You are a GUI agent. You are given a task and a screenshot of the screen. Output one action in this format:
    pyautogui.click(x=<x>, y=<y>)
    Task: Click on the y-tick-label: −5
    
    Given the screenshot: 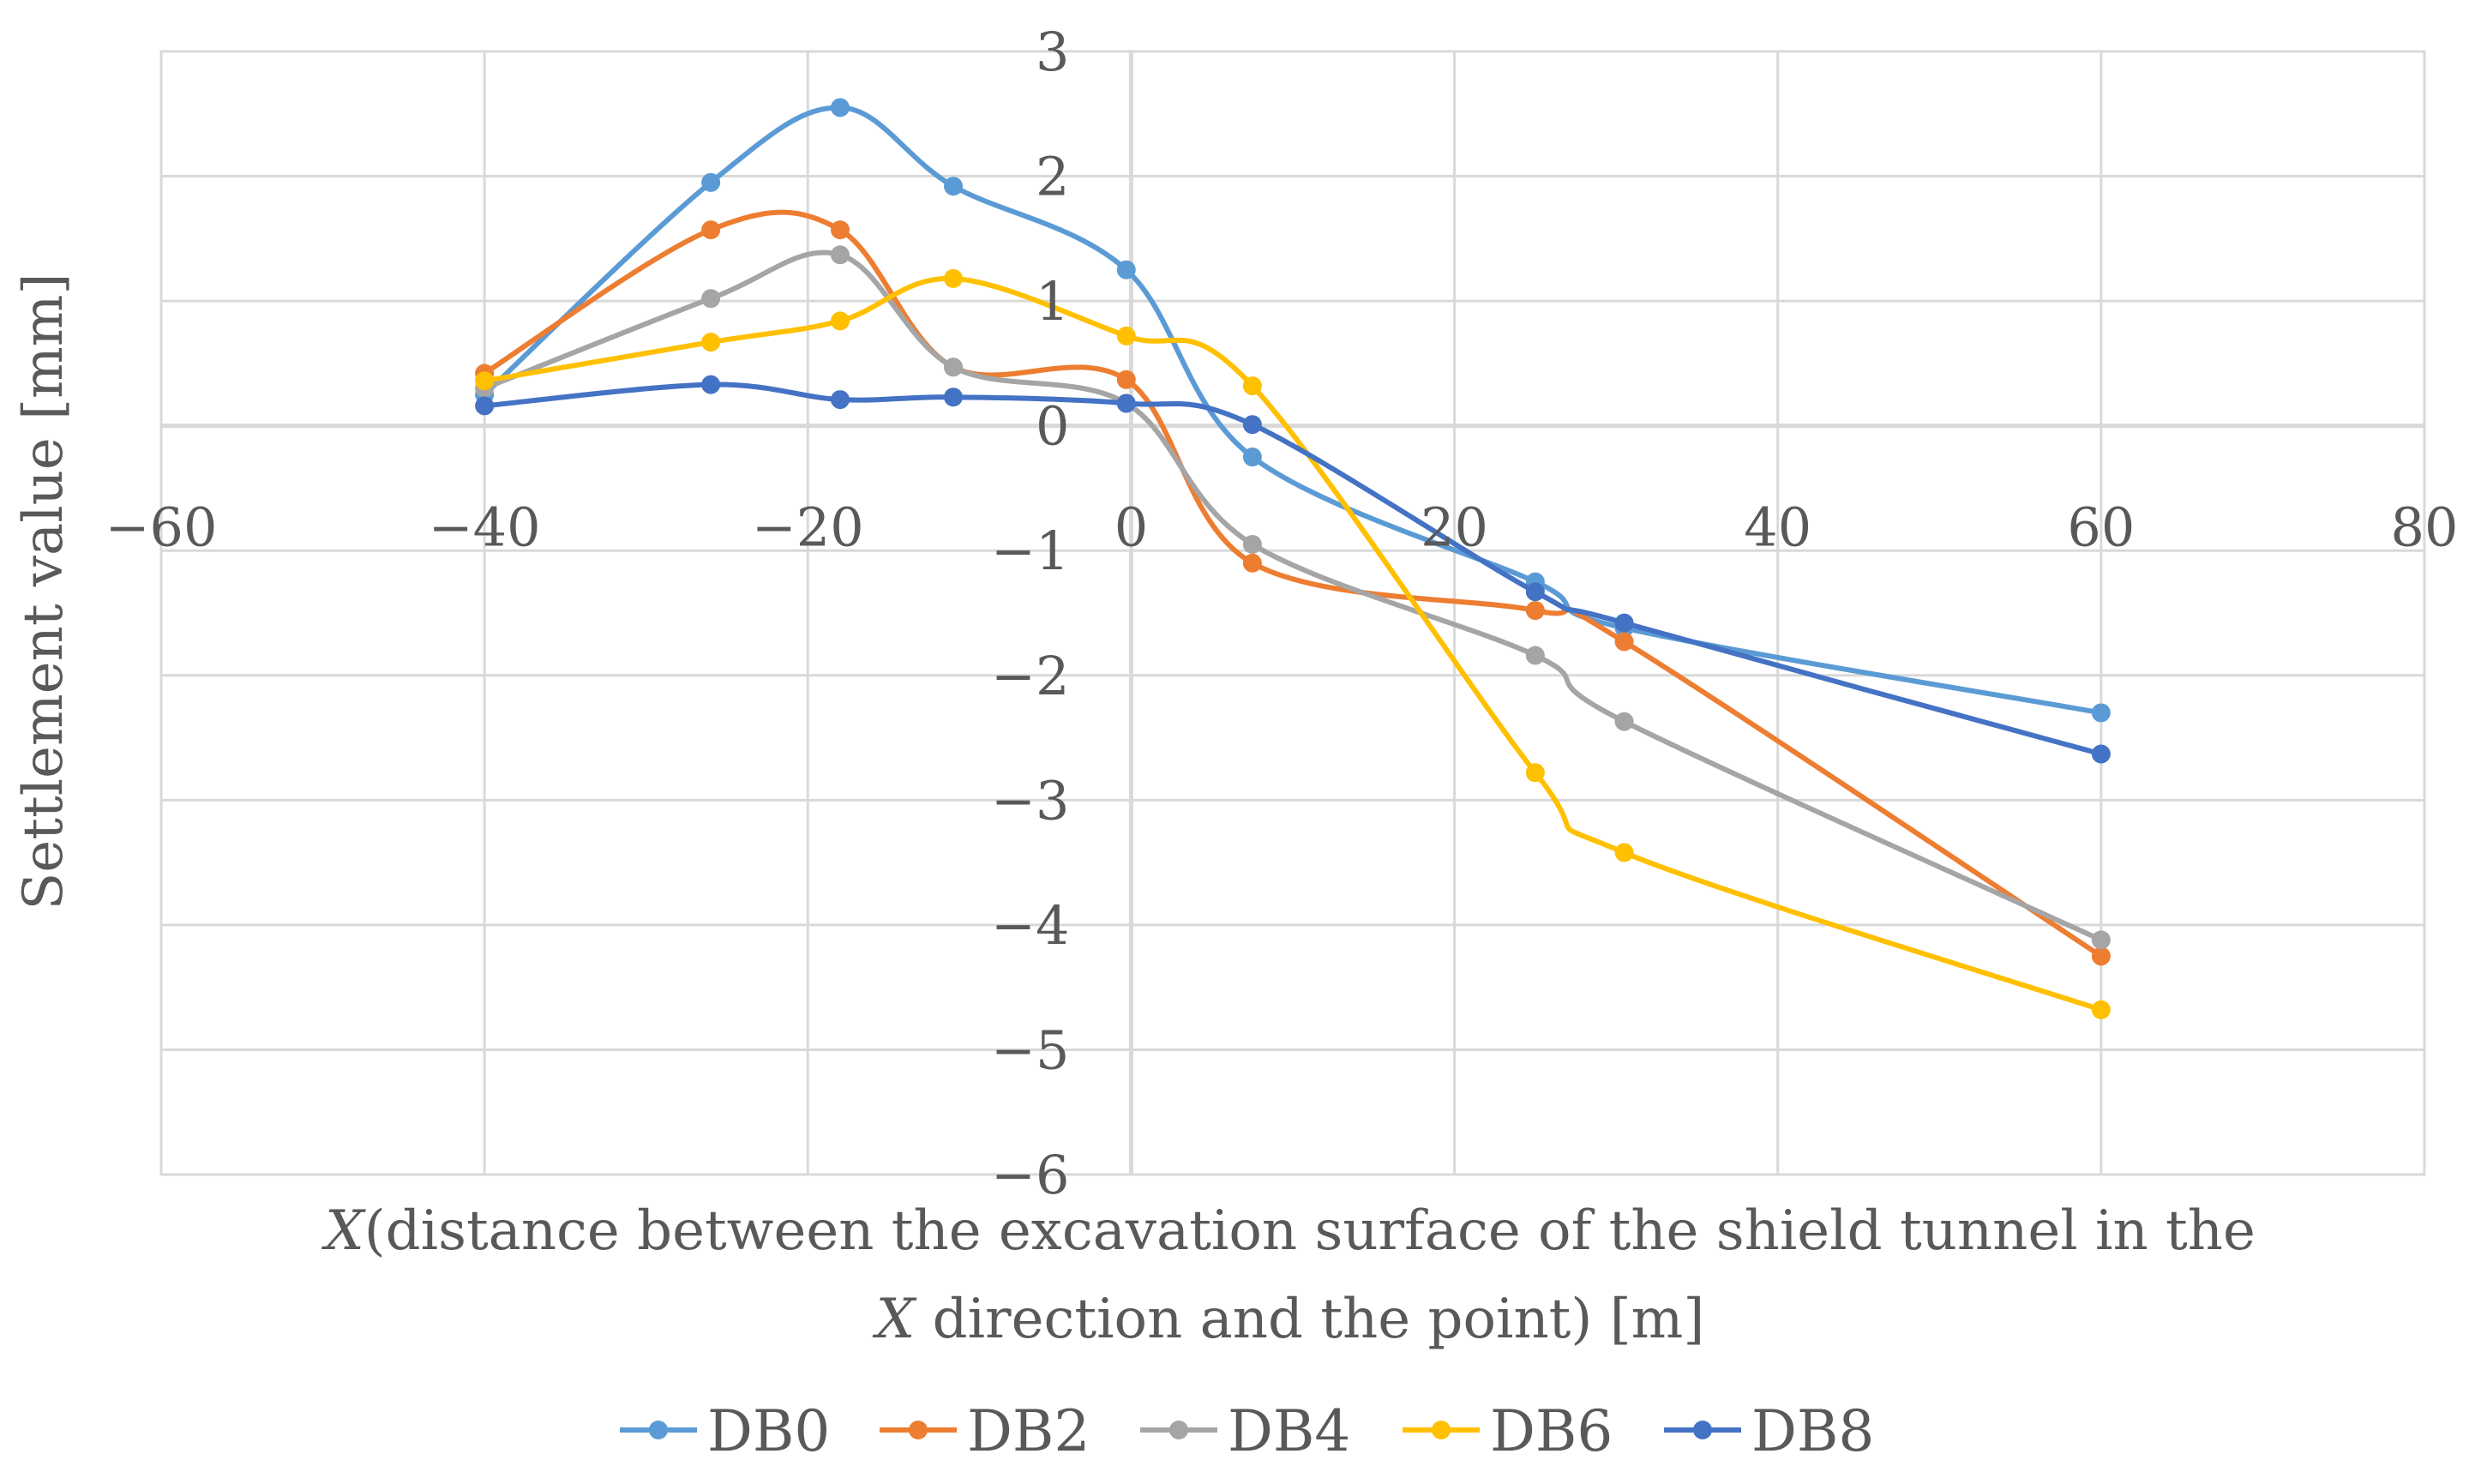 What is the action you would take?
    pyautogui.click(x=1030, y=1049)
    